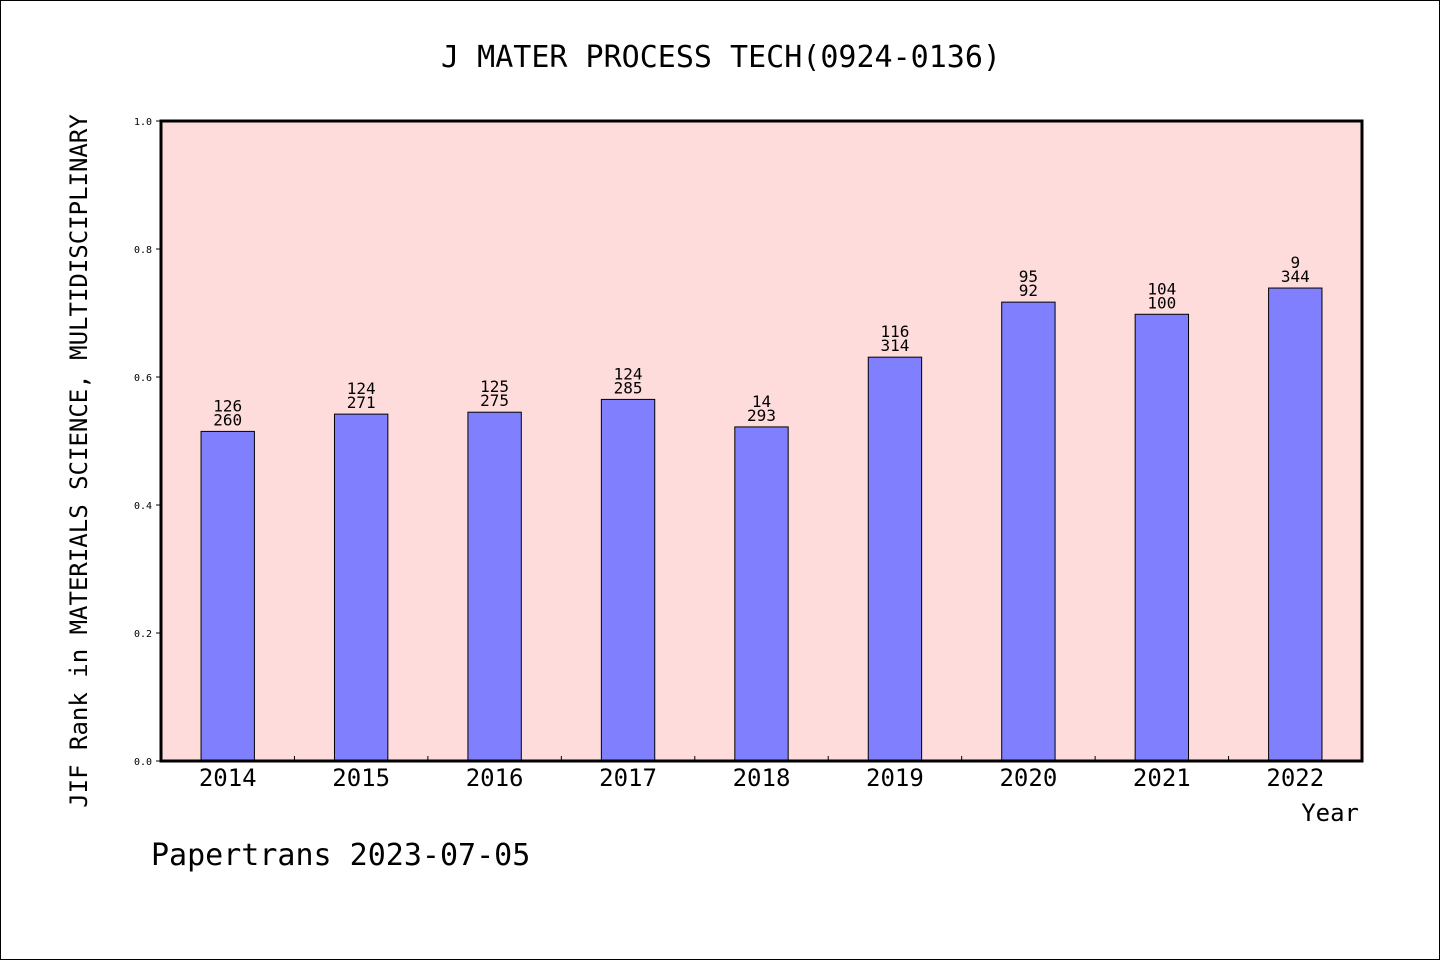 Image resolution: width=1440 pixels, height=963 pixels. What do you see at coordinates (1295, 524) in the screenshot?
I see `bar-2022` at bounding box center [1295, 524].